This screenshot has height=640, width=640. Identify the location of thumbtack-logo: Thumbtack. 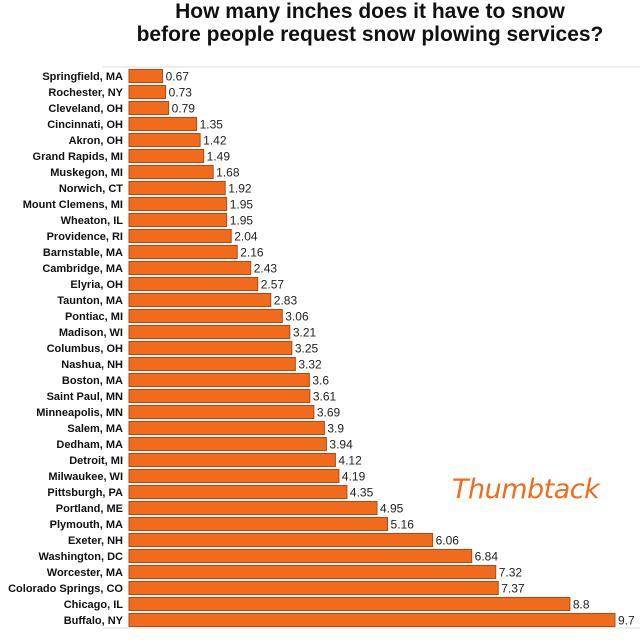
(526, 489).